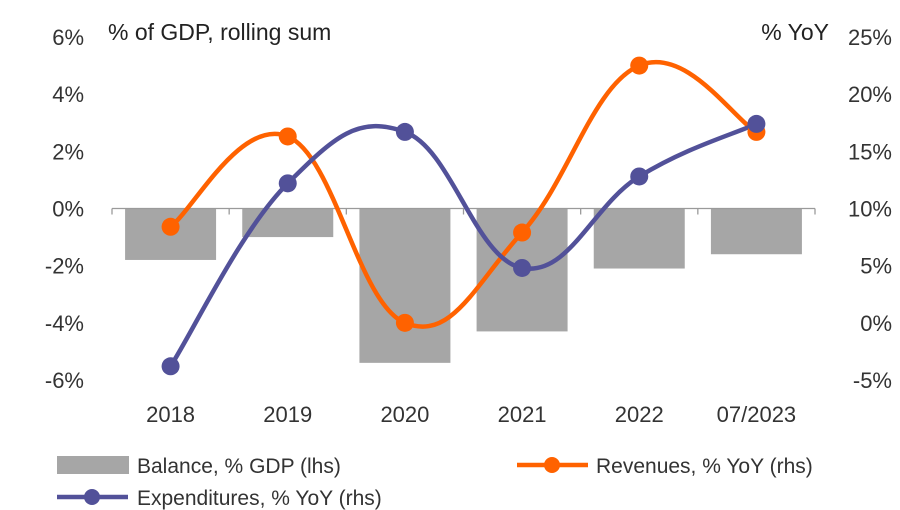 This screenshot has width=900, height=510. I want to click on x-axis-tick-label: 2018, so click(170, 414).